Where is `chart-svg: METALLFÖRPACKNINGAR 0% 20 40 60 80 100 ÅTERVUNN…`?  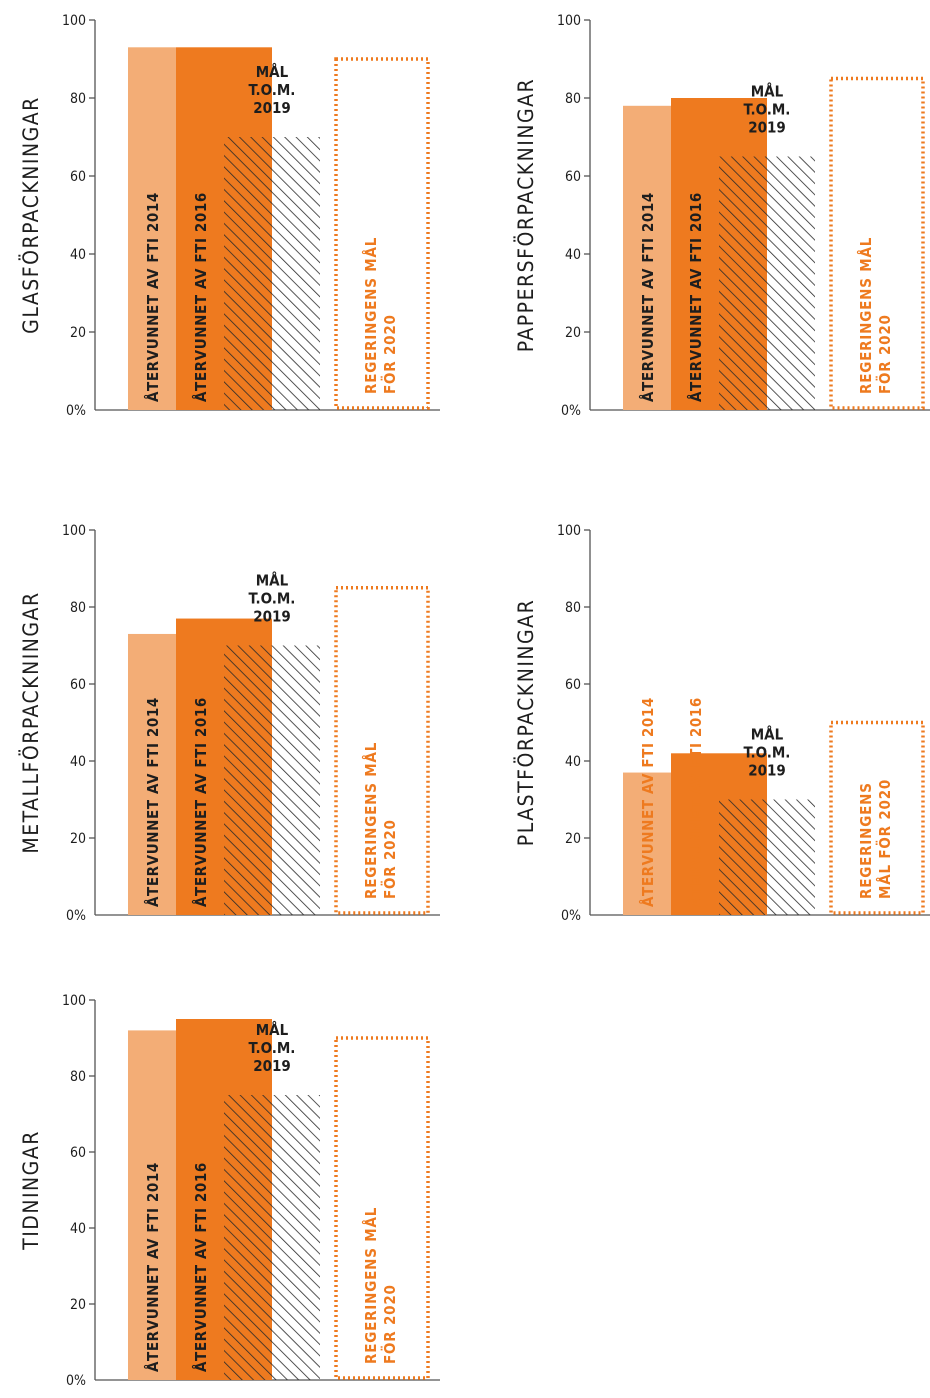 chart-svg: METALLFÖRPACKNINGAR 0% 20 40 60 80 100 ÅTERVUNN… is located at coordinates (229, 723).